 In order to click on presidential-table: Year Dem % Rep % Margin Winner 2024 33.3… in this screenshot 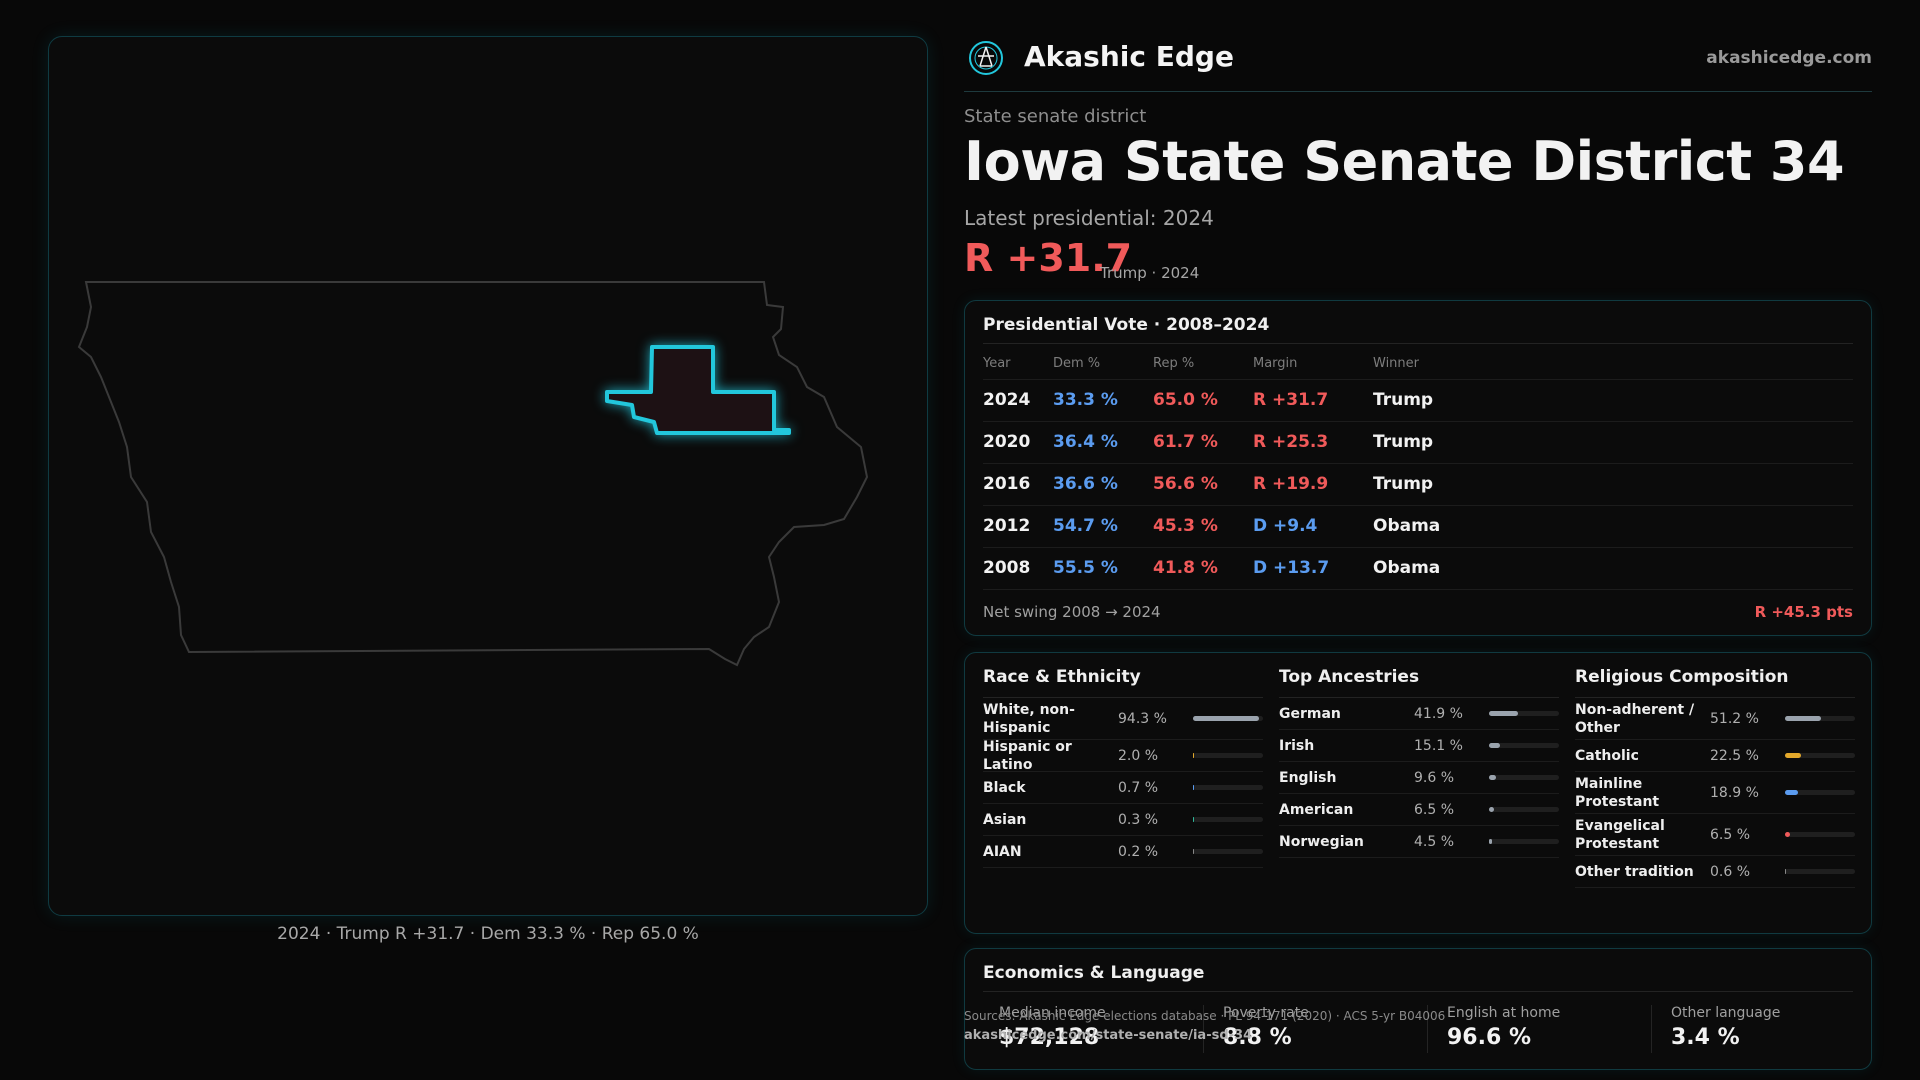, I will do `click(1418, 469)`.